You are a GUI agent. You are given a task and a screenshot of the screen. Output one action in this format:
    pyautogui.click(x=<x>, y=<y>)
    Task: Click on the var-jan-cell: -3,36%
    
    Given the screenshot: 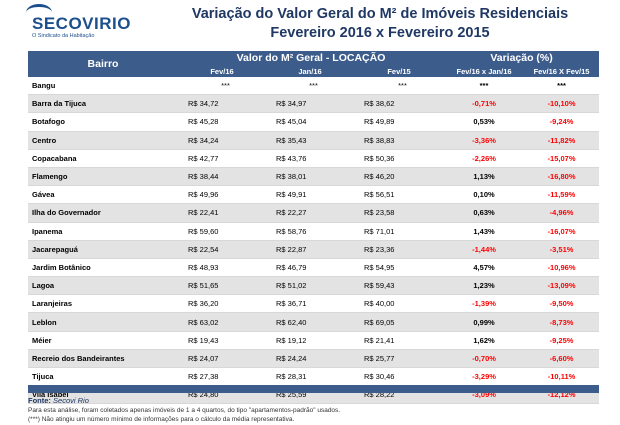 What is the action you would take?
    pyautogui.click(x=484, y=140)
    